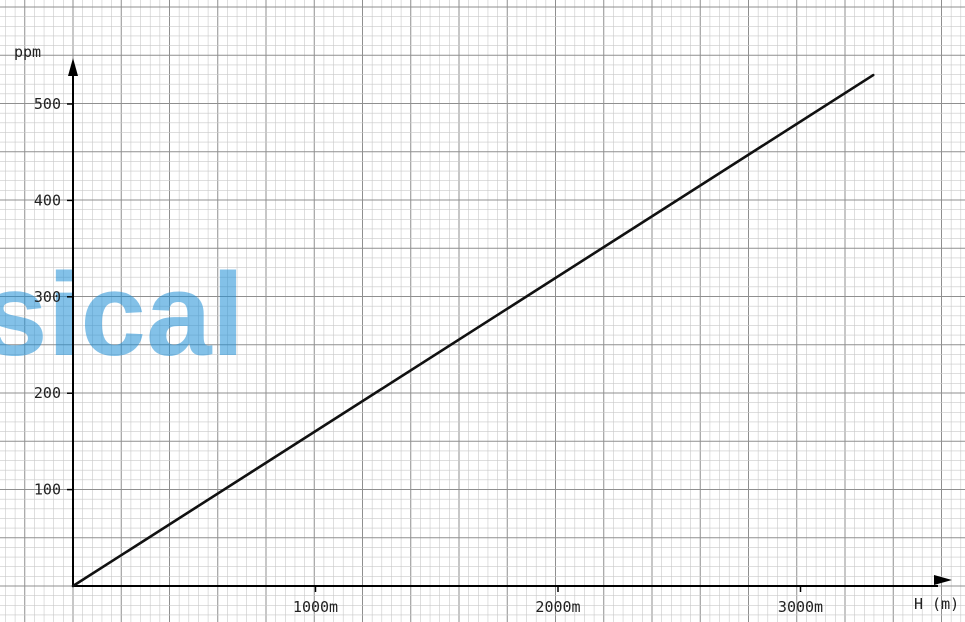 Image resolution: width=965 pixels, height=622 pixels. I want to click on y-axis-arrow, so click(73, 67).